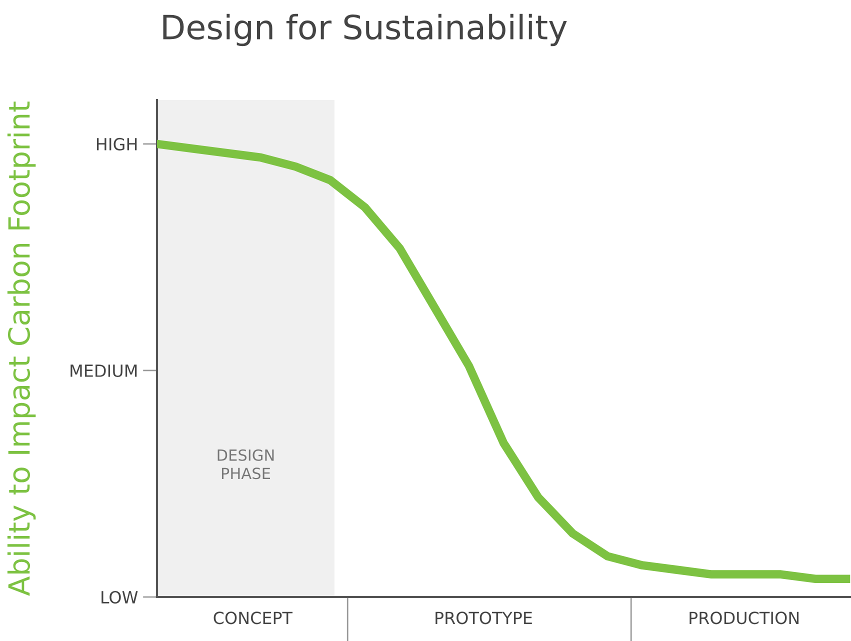 This screenshot has width=851, height=641. Describe the element at coordinates (484, 618) in the screenshot. I see `text: PROTOTYPE` at that location.